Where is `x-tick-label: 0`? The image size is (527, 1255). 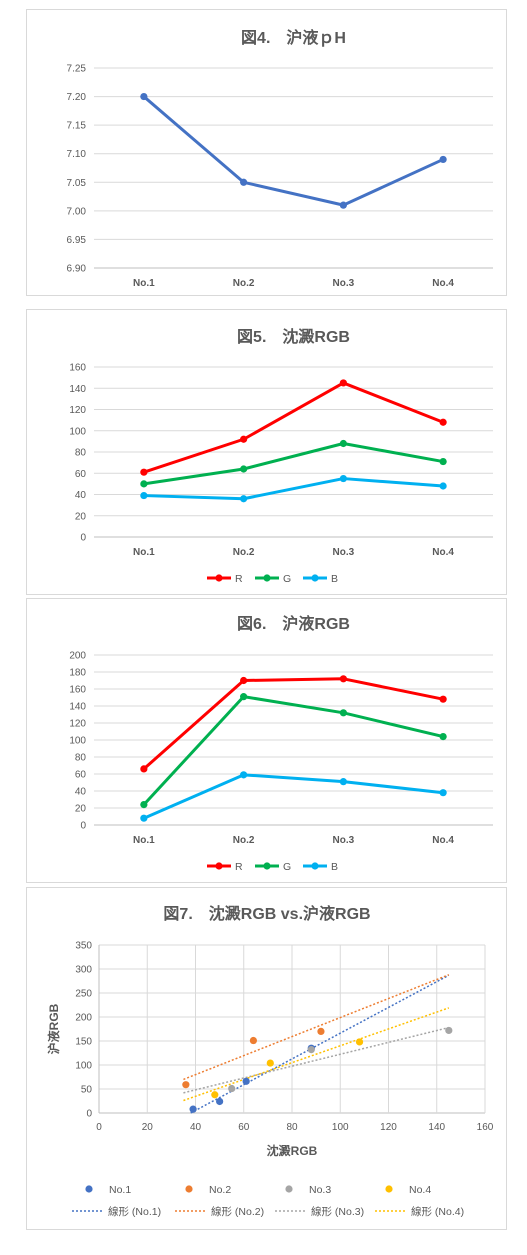 x-tick-label: 0 is located at coordinates (99, 1127).